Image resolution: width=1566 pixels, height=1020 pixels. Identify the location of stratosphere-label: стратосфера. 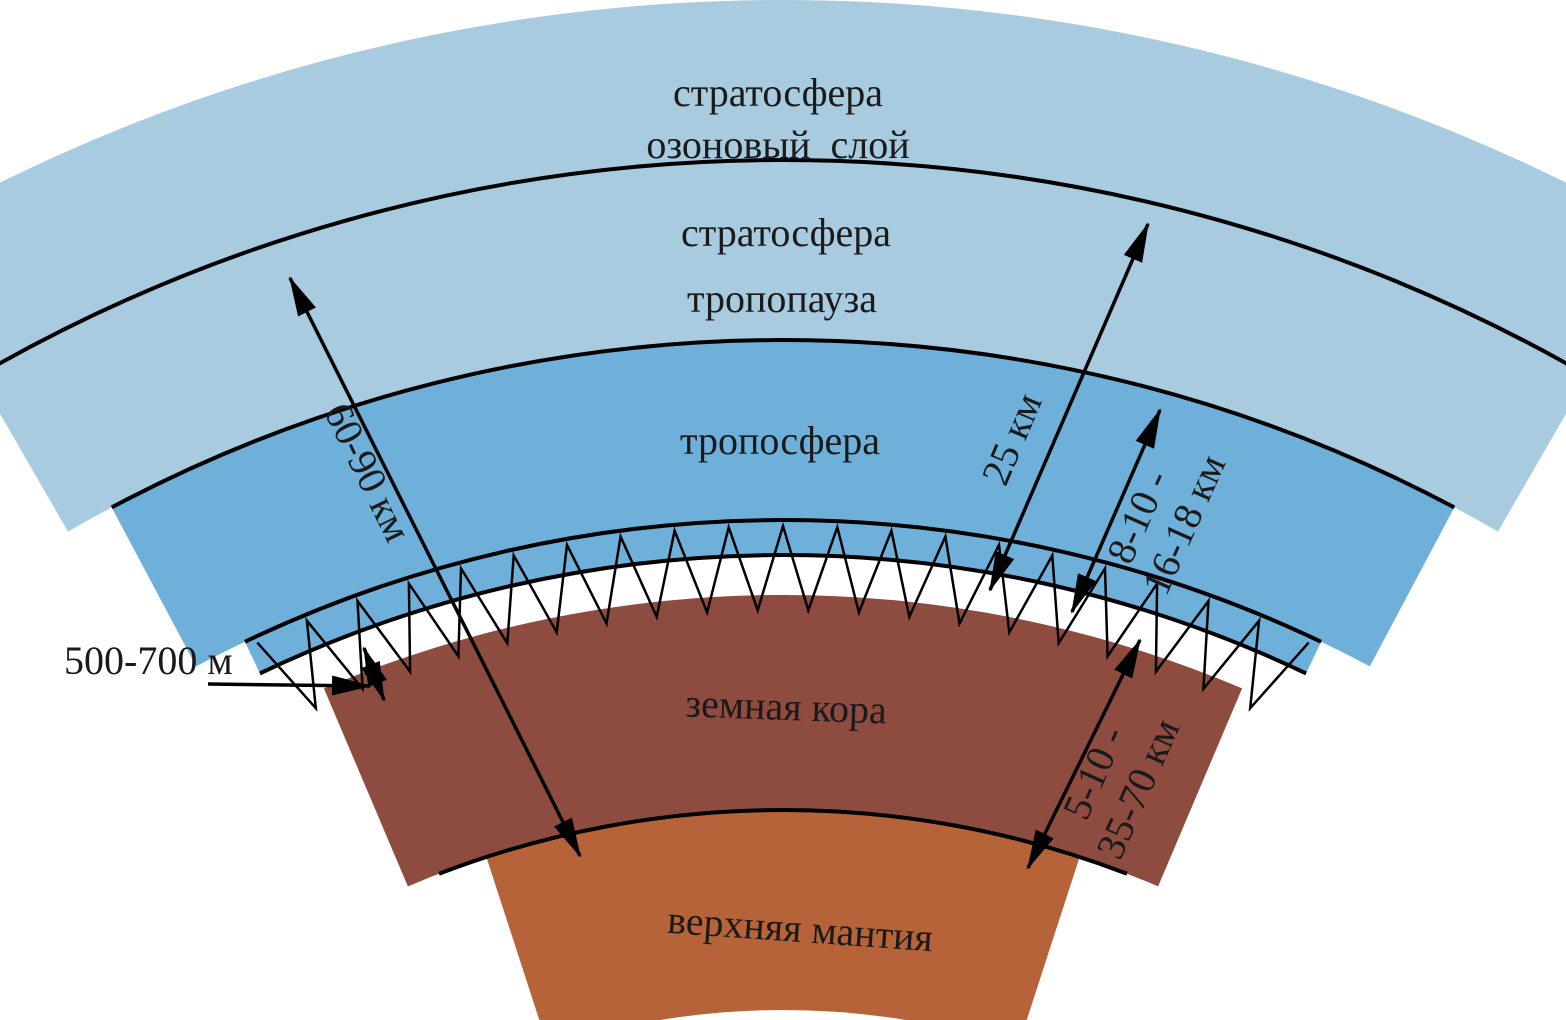
(786, 232).